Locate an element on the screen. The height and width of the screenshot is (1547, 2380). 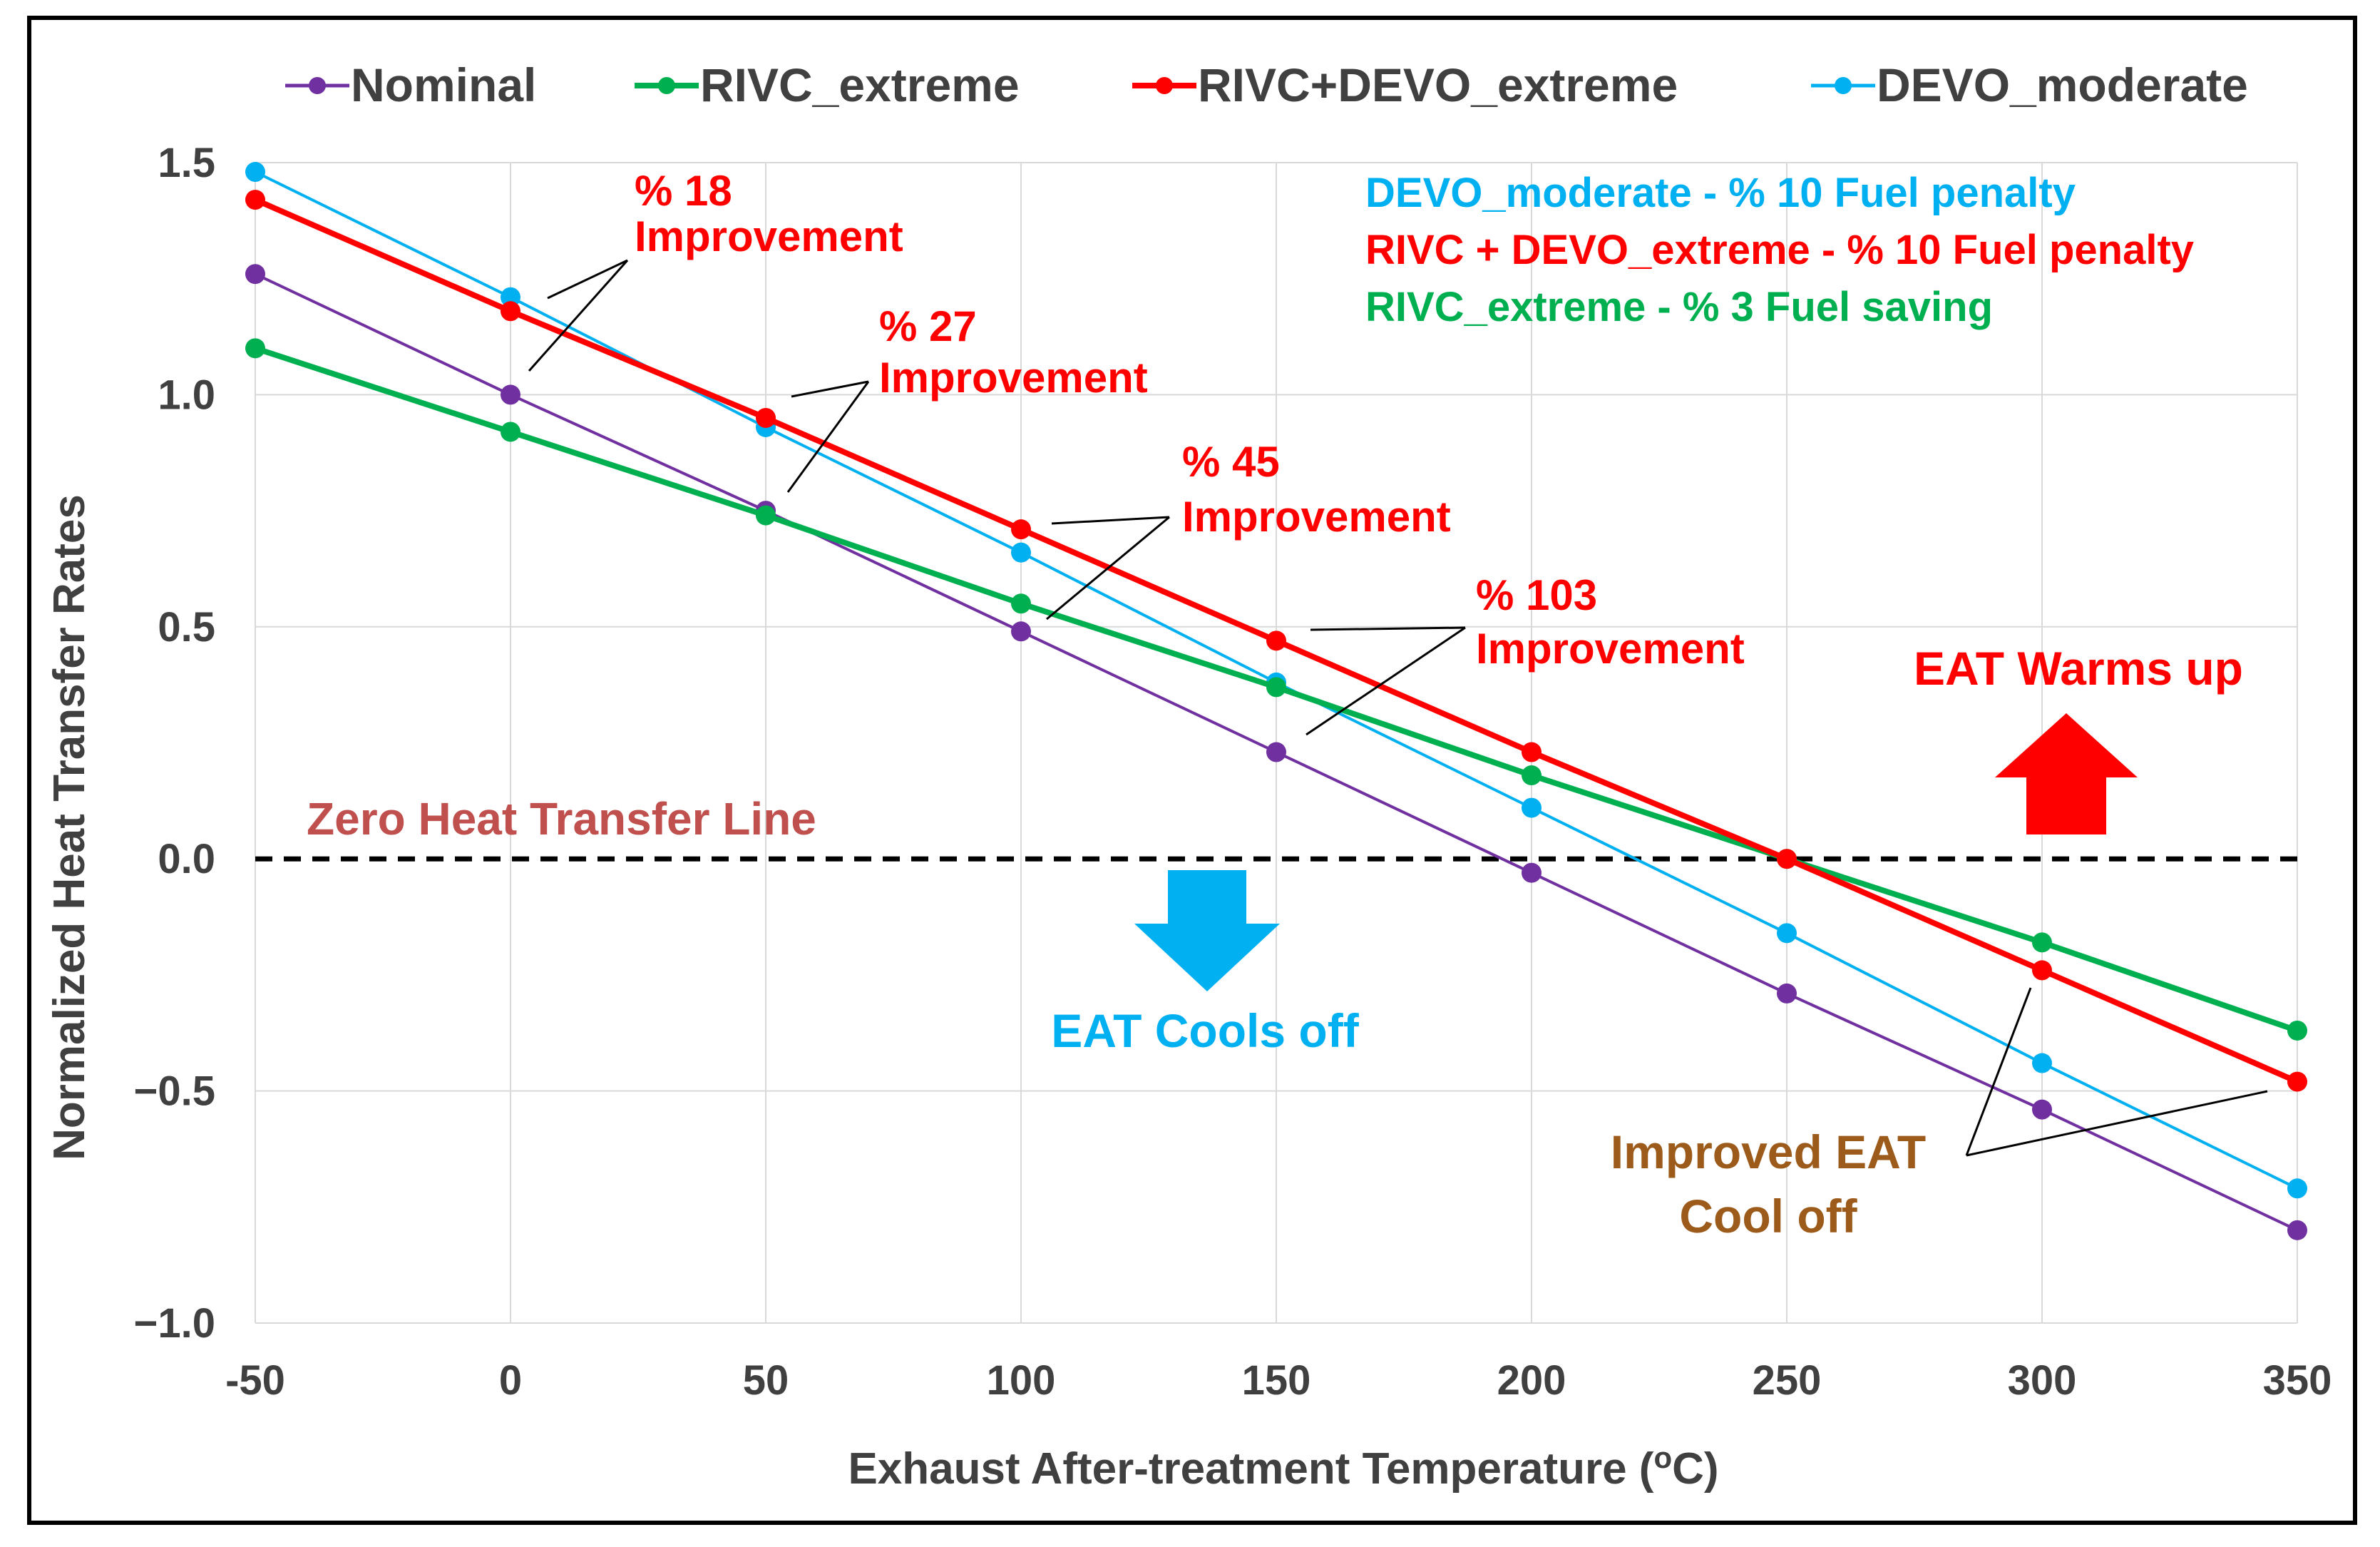
y-tick-label: −1.0 is located at coordinates (175, 1323).